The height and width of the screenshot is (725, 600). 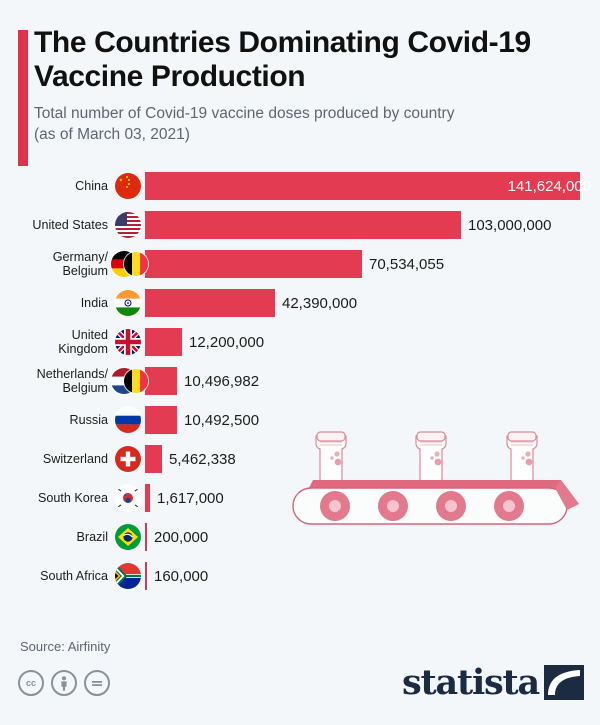 I want to click on table-row: South Korea 1,617,000, so click(x=300, y=498).